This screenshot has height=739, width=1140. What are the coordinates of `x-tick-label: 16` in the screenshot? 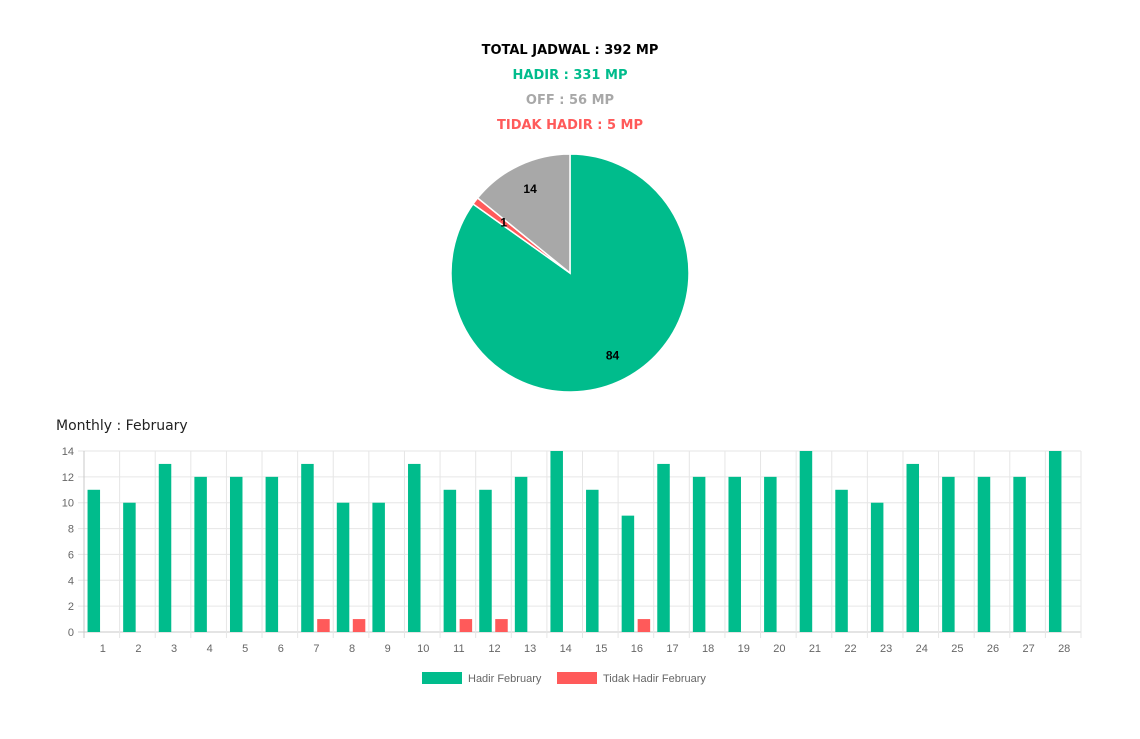 It's located at (637, 649).